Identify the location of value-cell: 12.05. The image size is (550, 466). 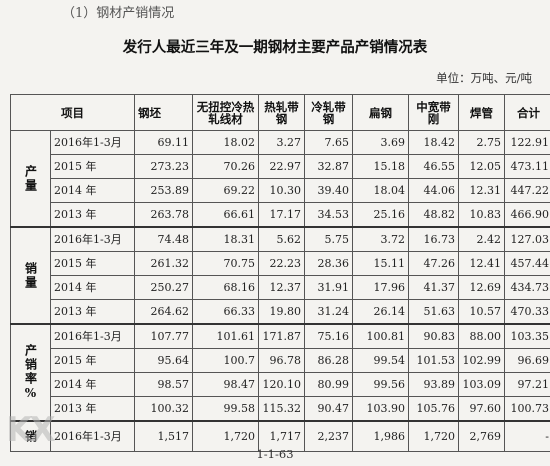
(481, 166).